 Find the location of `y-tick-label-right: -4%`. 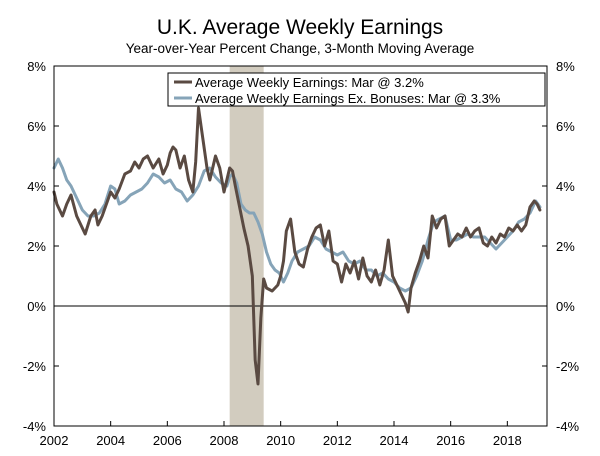

y-tick-label-right: -4% is located at coordinates (568, 426).